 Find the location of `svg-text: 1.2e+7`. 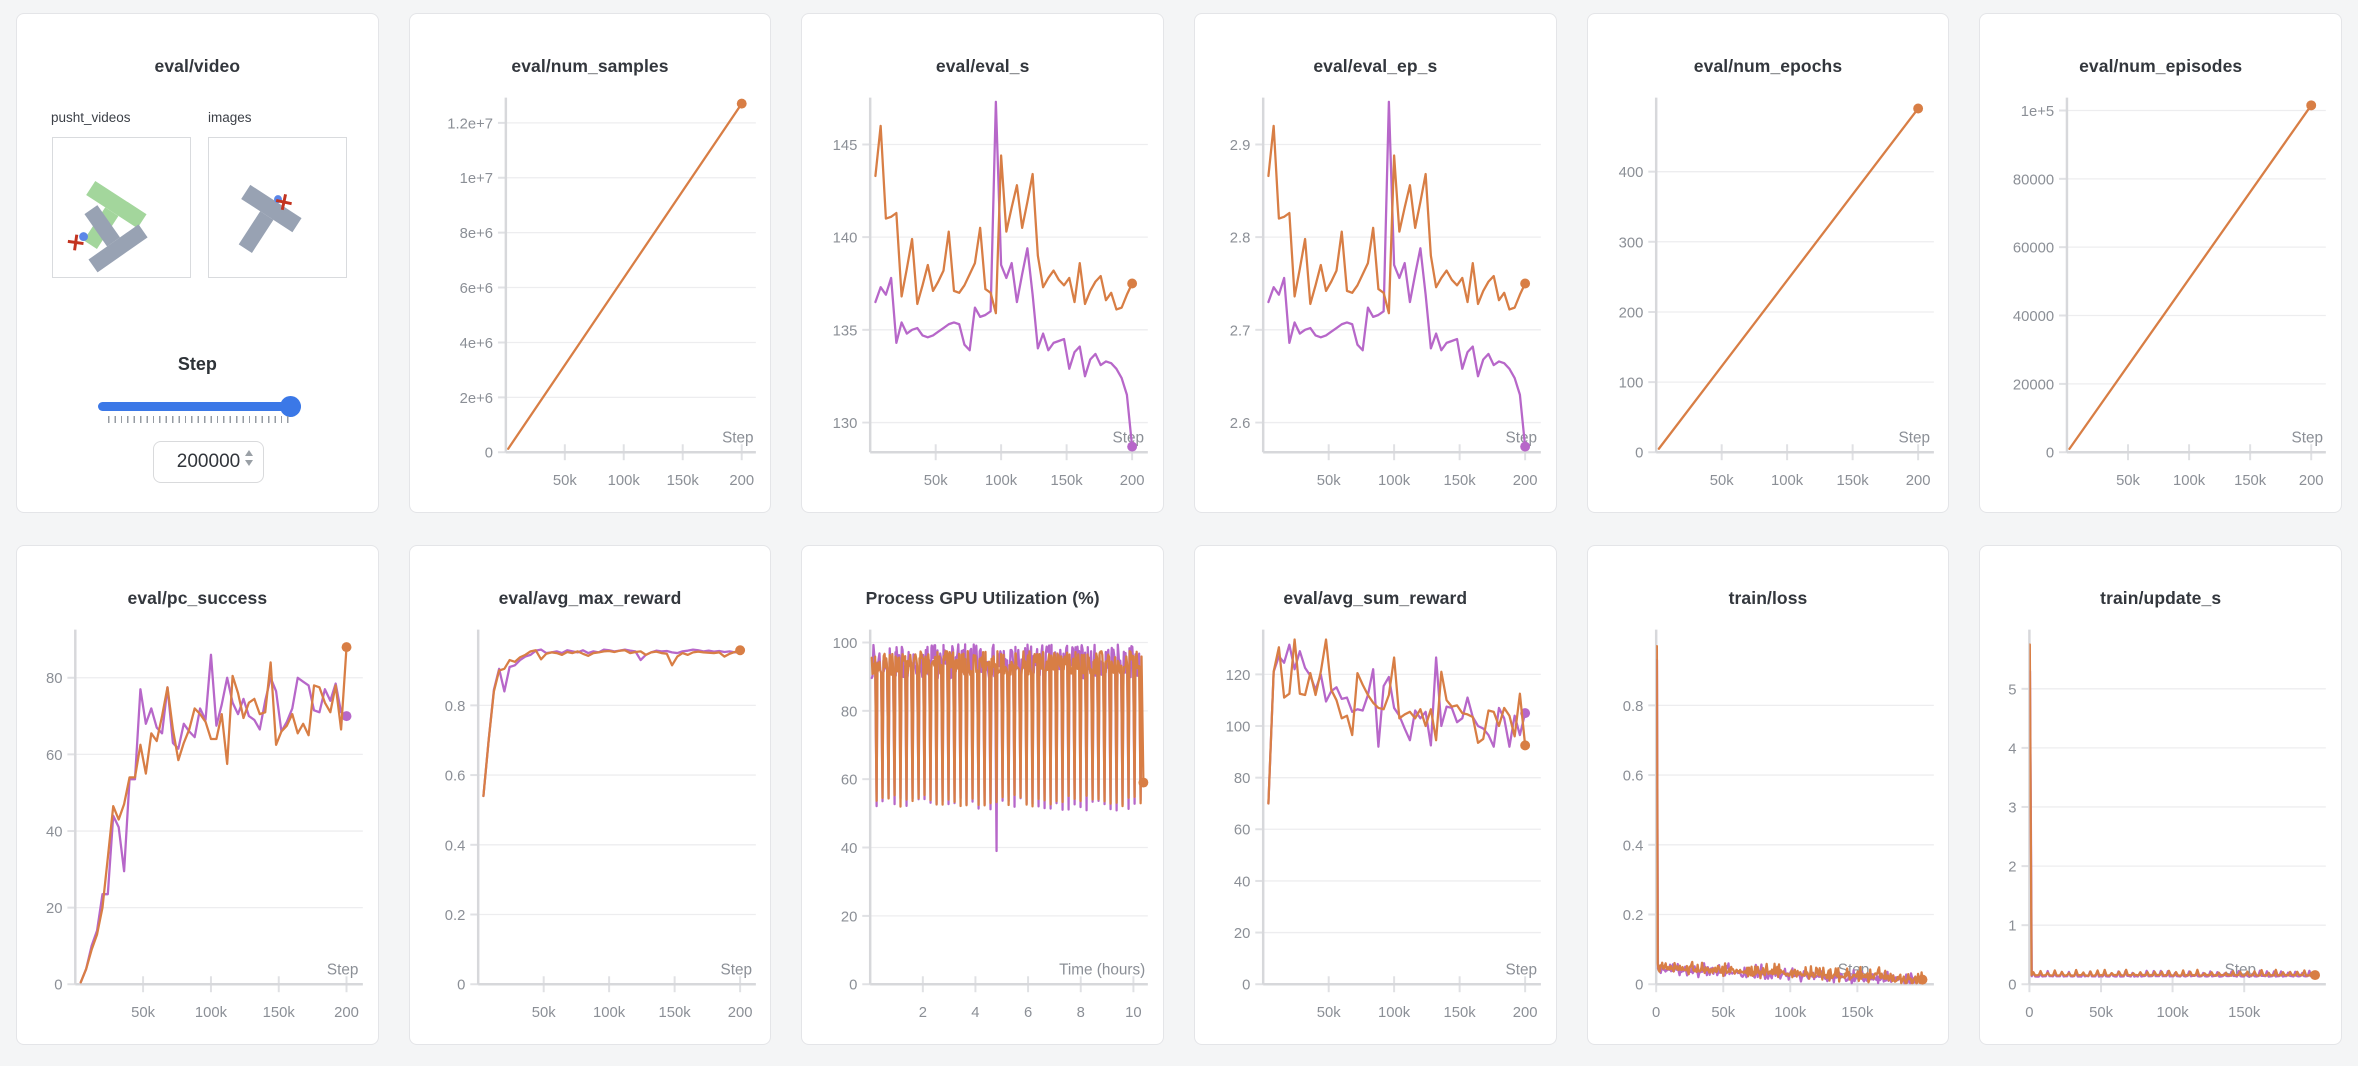

svg-text: 1.2e+7 is located at coordinates (470, 124).